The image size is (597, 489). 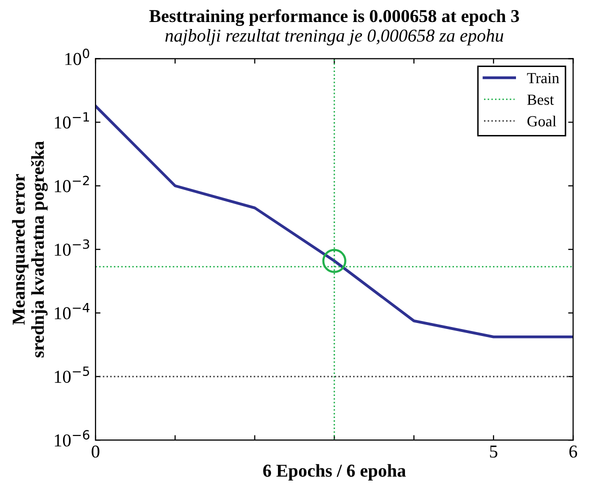 What do you see at coordinates (77, 57) in the screenshot?
I see `y-tick-label: 10$^{0}$` at bounding box center [77, 57].